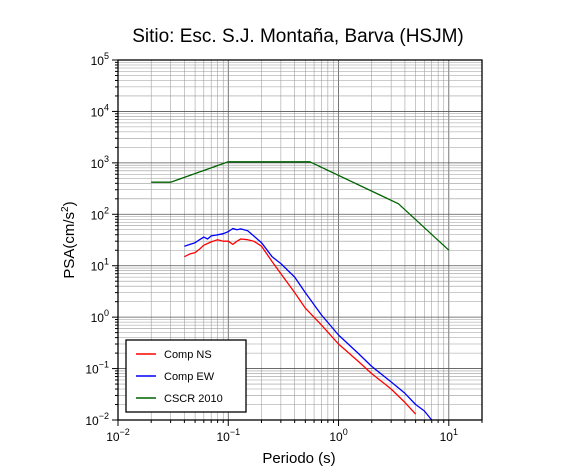 This screenshot has width=586, height=475. I want to click on legend-label: CSCR 2010, so click(193, 399).